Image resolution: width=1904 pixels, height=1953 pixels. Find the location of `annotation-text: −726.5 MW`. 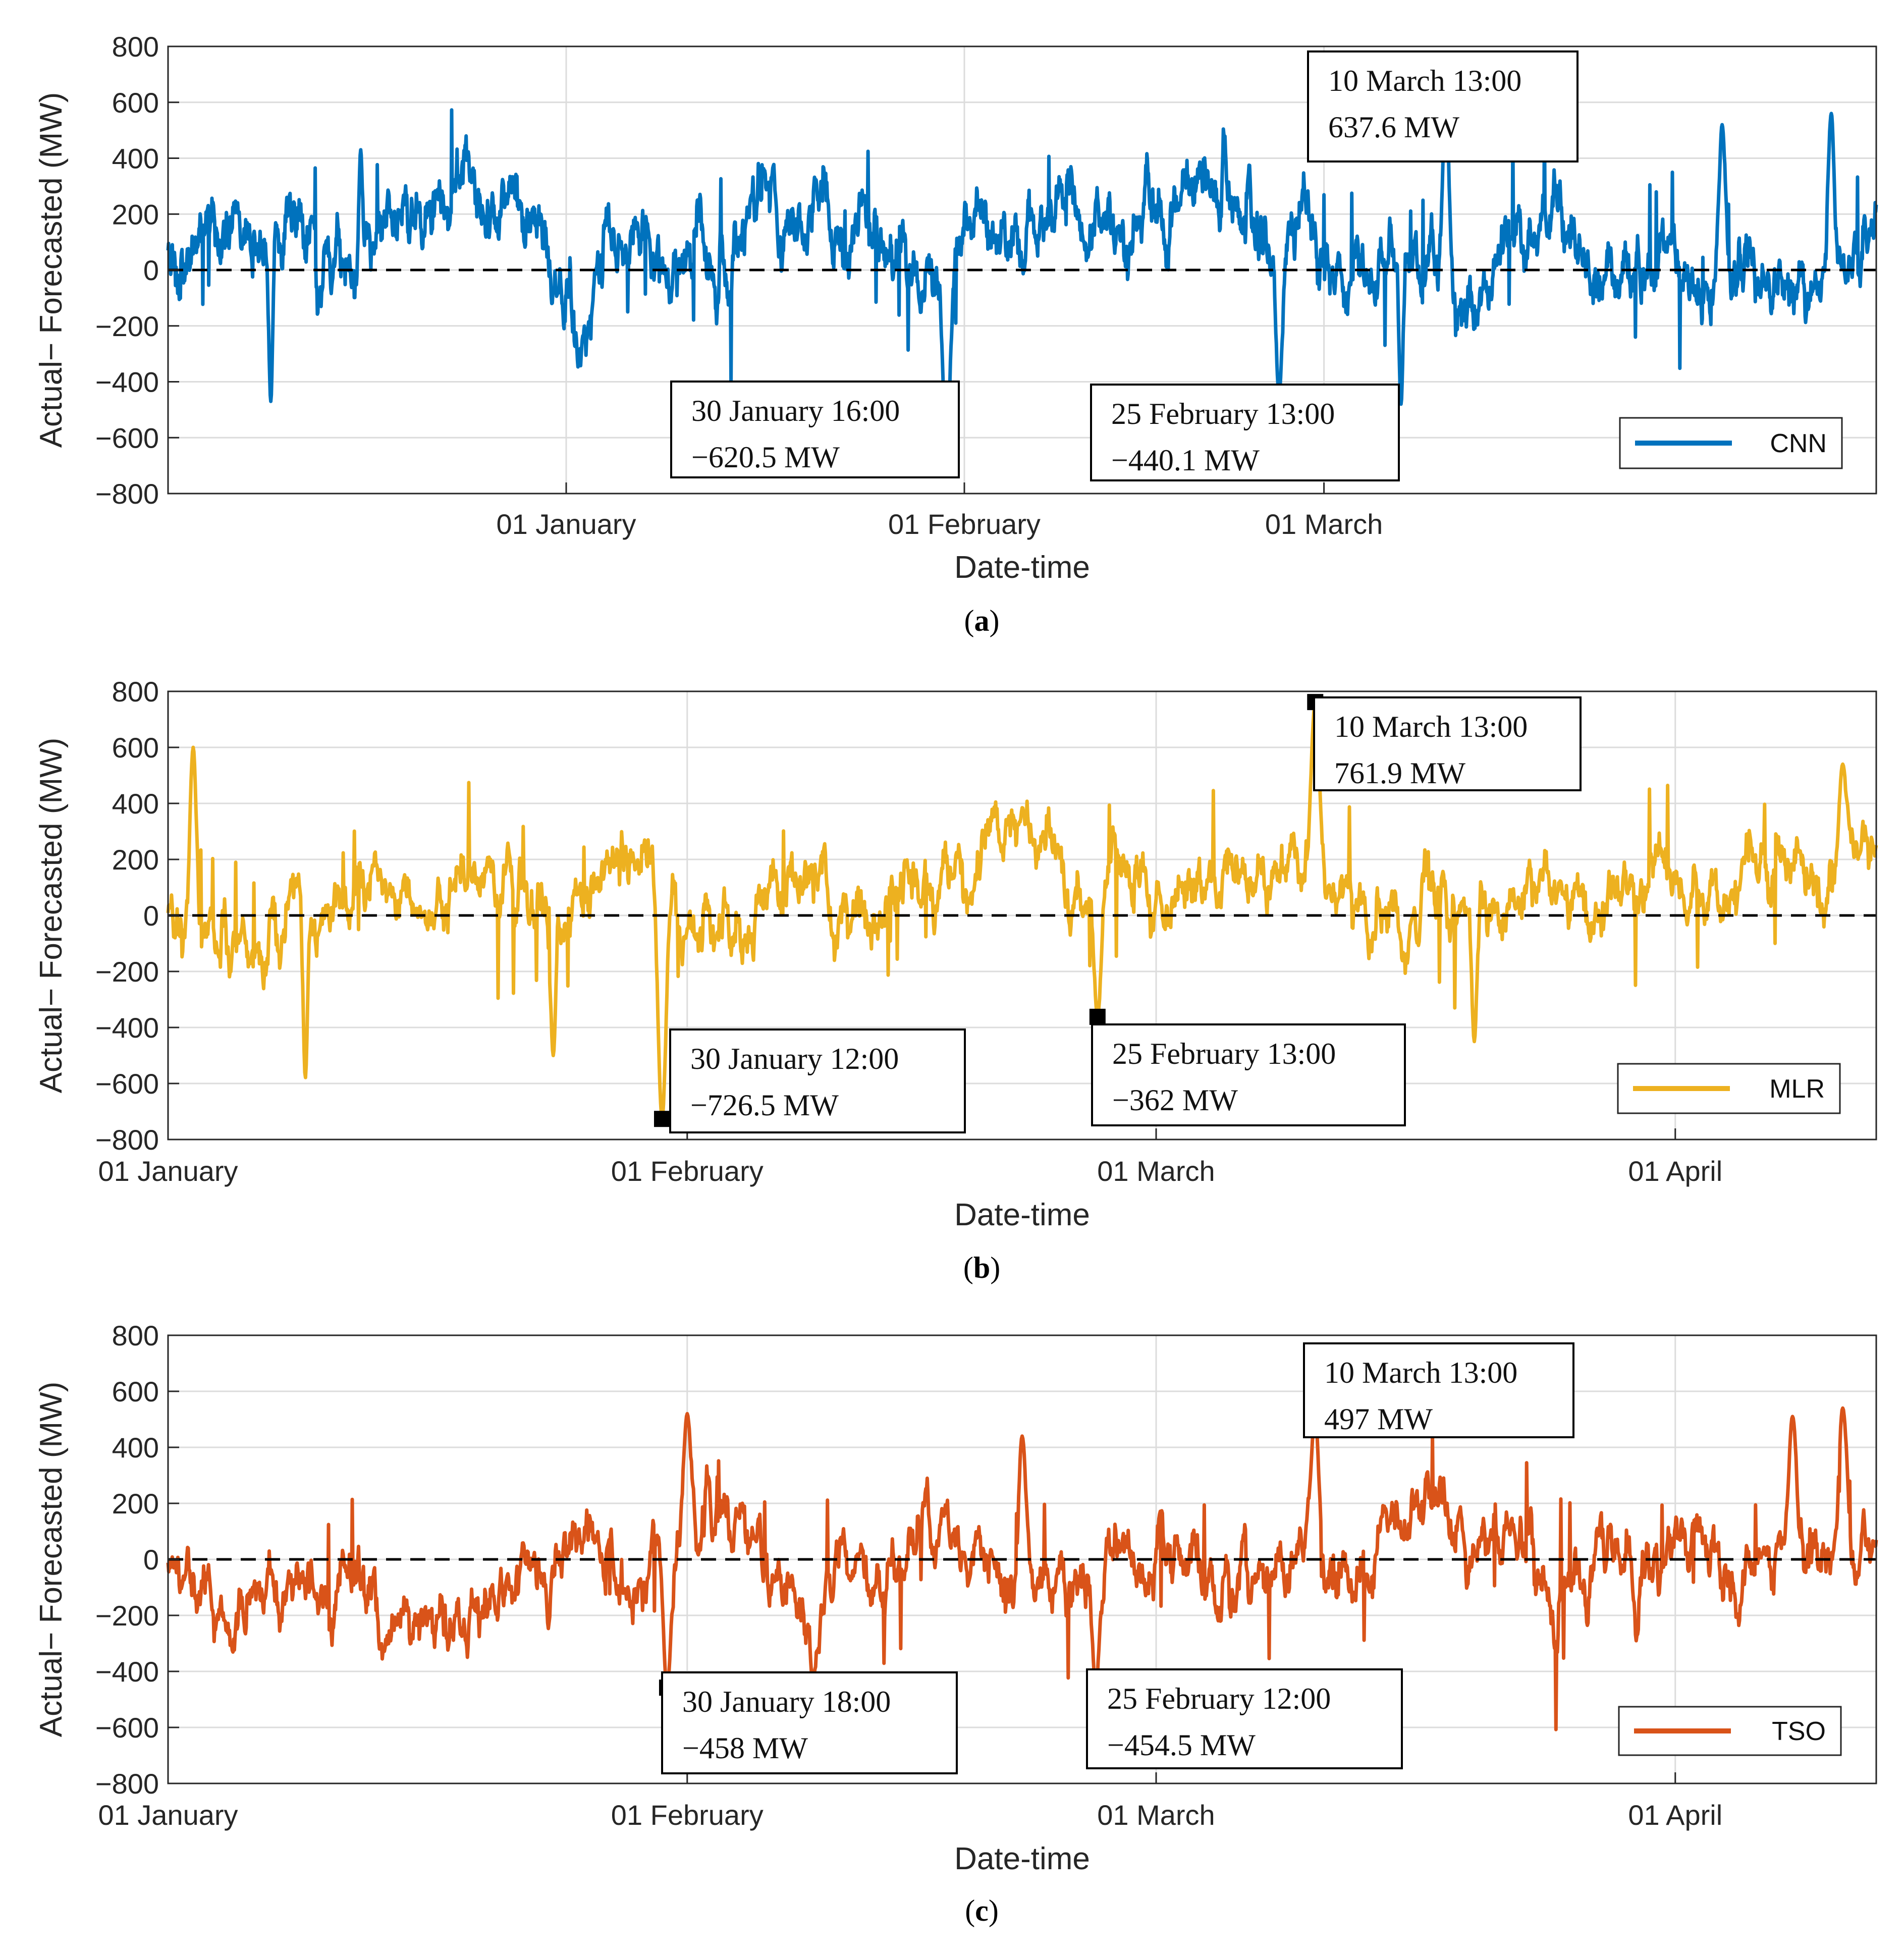

annotation-text: −726.5 MW is located at coordinates (765, 1105).